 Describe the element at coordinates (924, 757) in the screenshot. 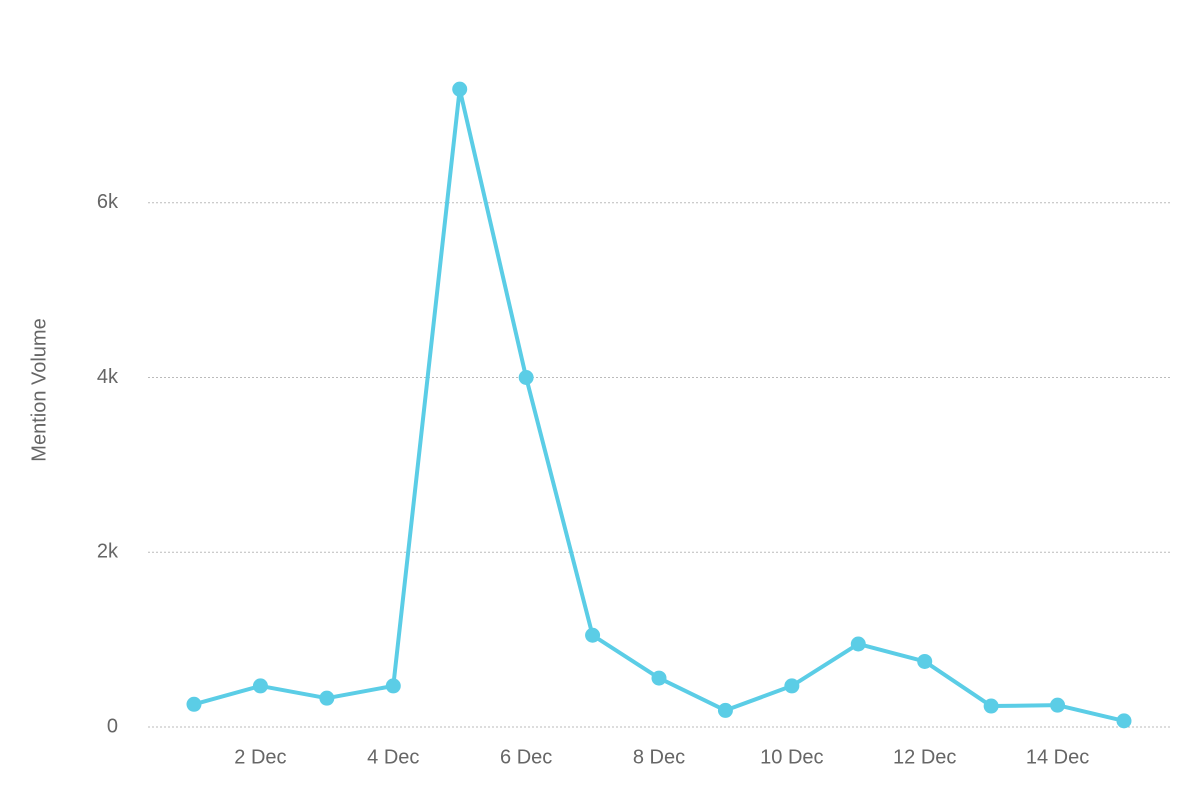

I see `x-tick-label: 12 Dec` at that location.